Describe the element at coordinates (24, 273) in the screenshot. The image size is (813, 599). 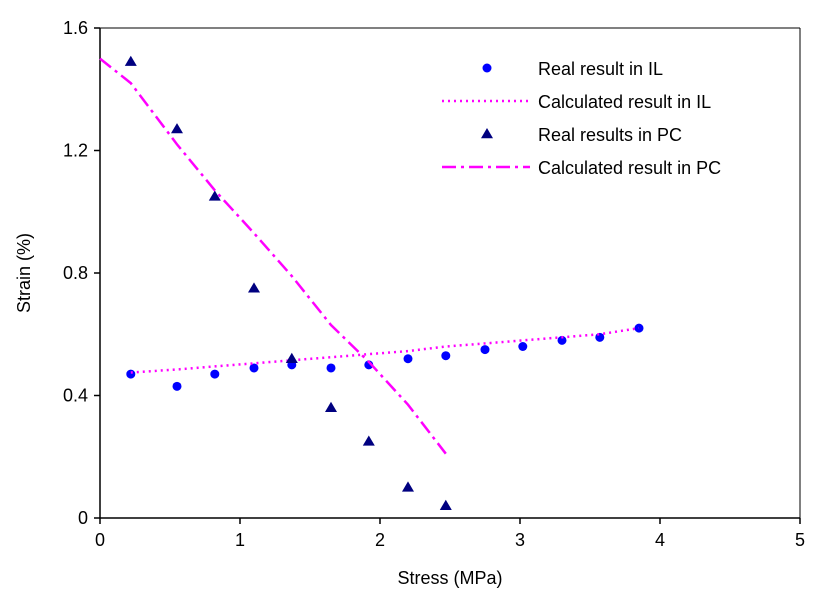
I see `y-axis-title: Strain (%)` at that location.